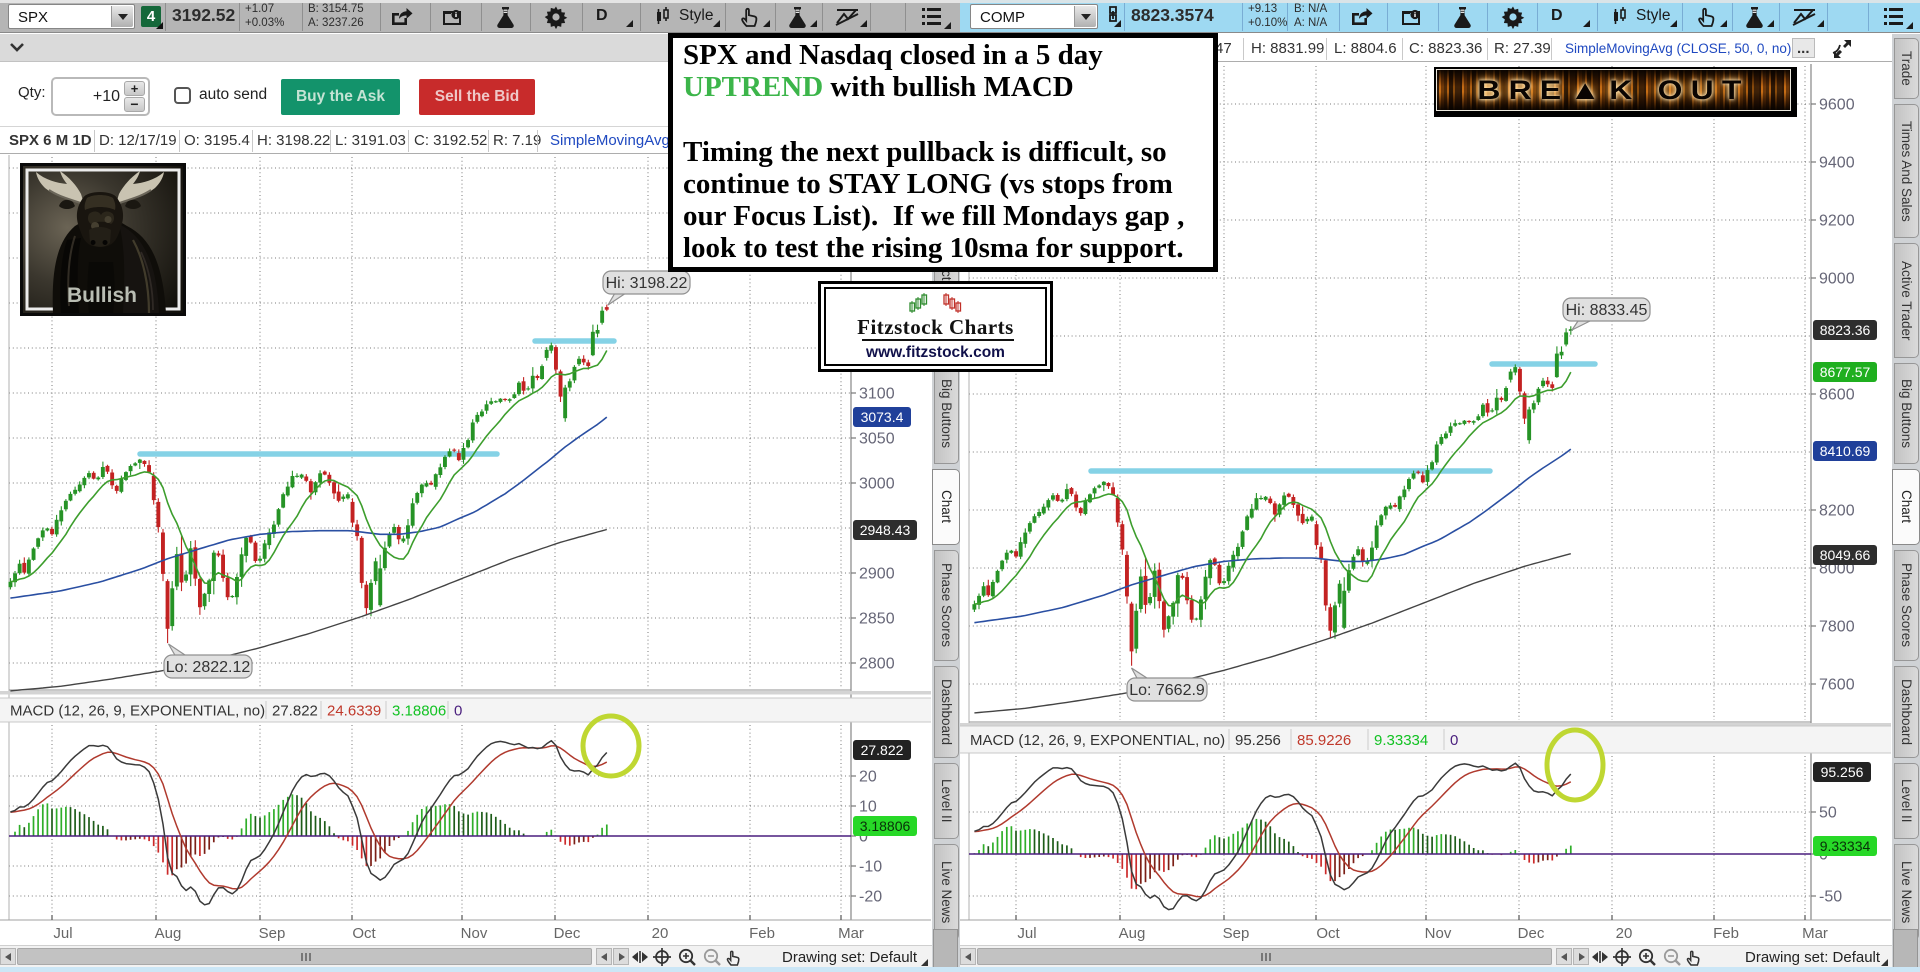 This screenshot has width=1920, height=972. What do you see at coordinates (882, 417) in the screenshot?
I see `svg-text: 3073.4` at bounding box center [882, 417].